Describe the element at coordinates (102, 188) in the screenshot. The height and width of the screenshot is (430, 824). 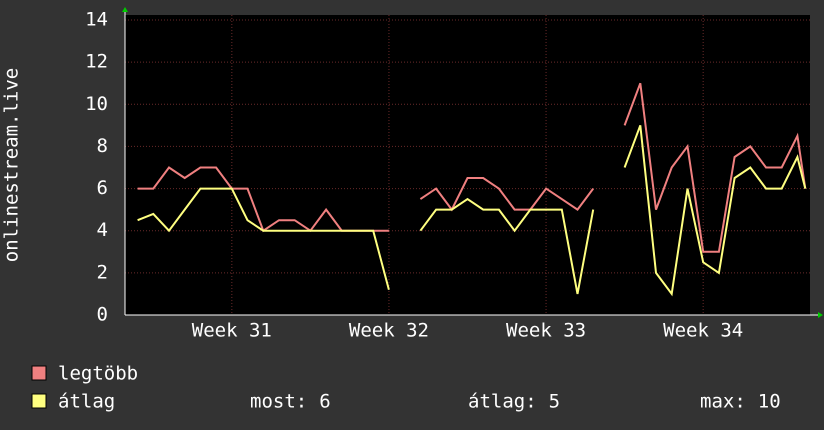
I see `y-tick-label: 6` at that location.